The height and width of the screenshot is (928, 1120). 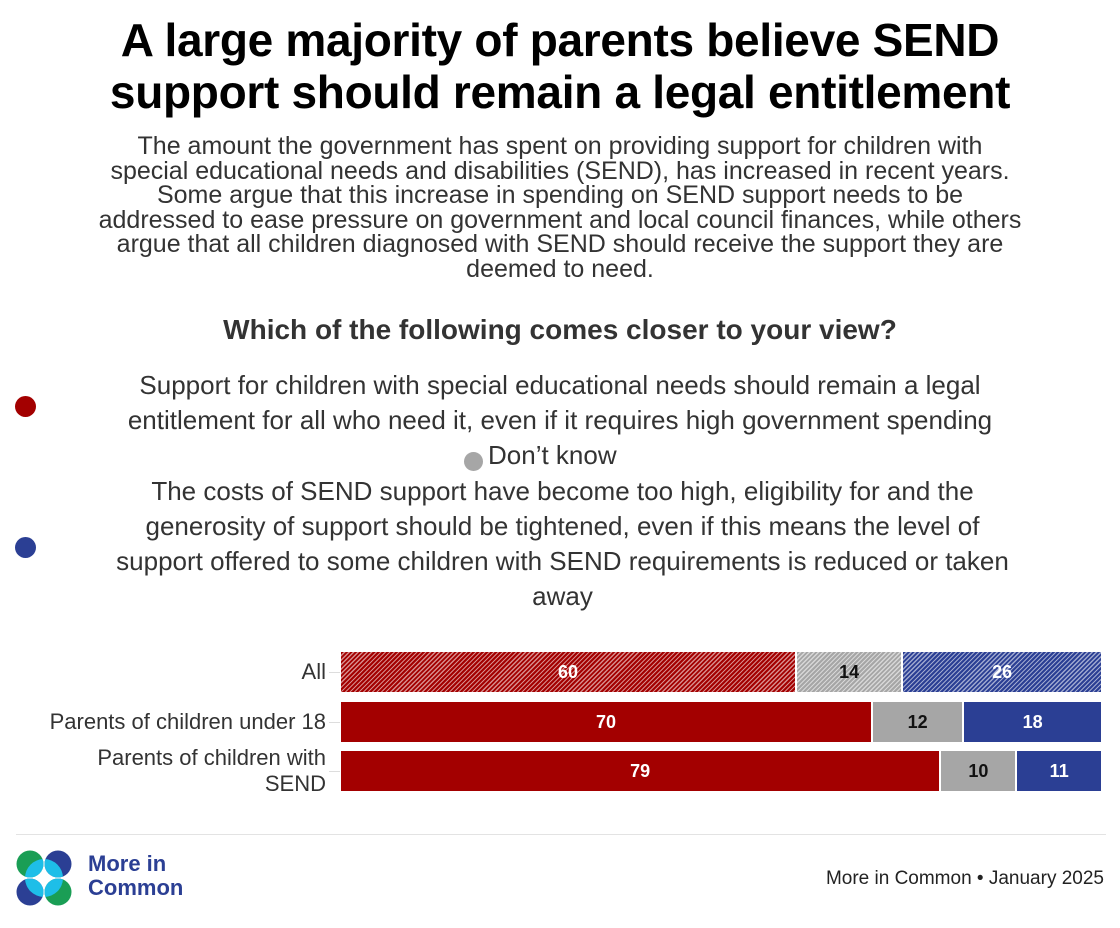 I want to click on row-label-line: SEND, so click(x=295, y=783).